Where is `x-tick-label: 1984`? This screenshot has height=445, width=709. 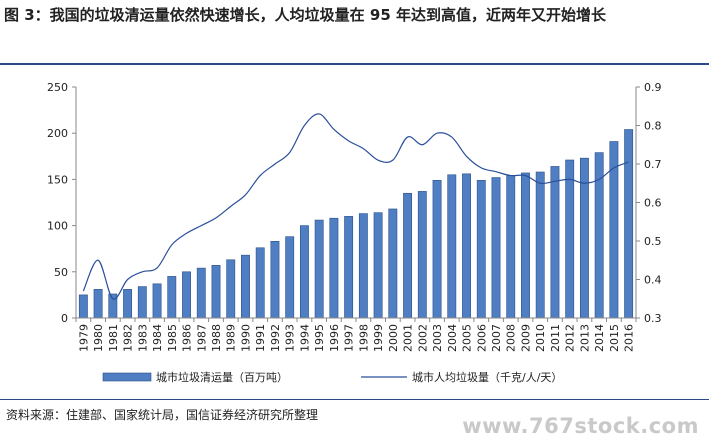 x-tick-label: 1984 is located at coordinates (157, 338).